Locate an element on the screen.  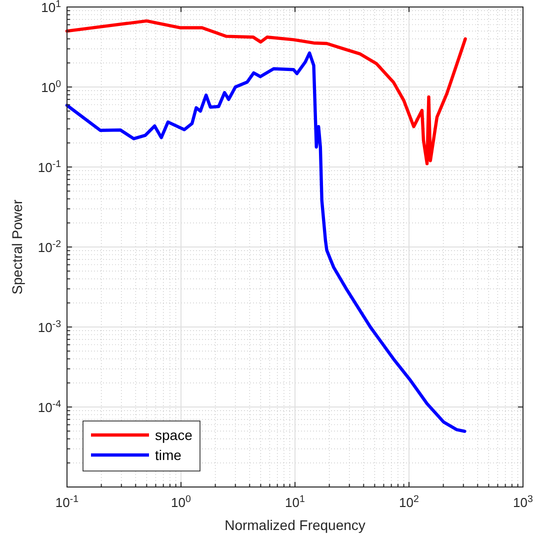
x-tick-label: 10$^{3}$ is located at coordinates (523, 502).